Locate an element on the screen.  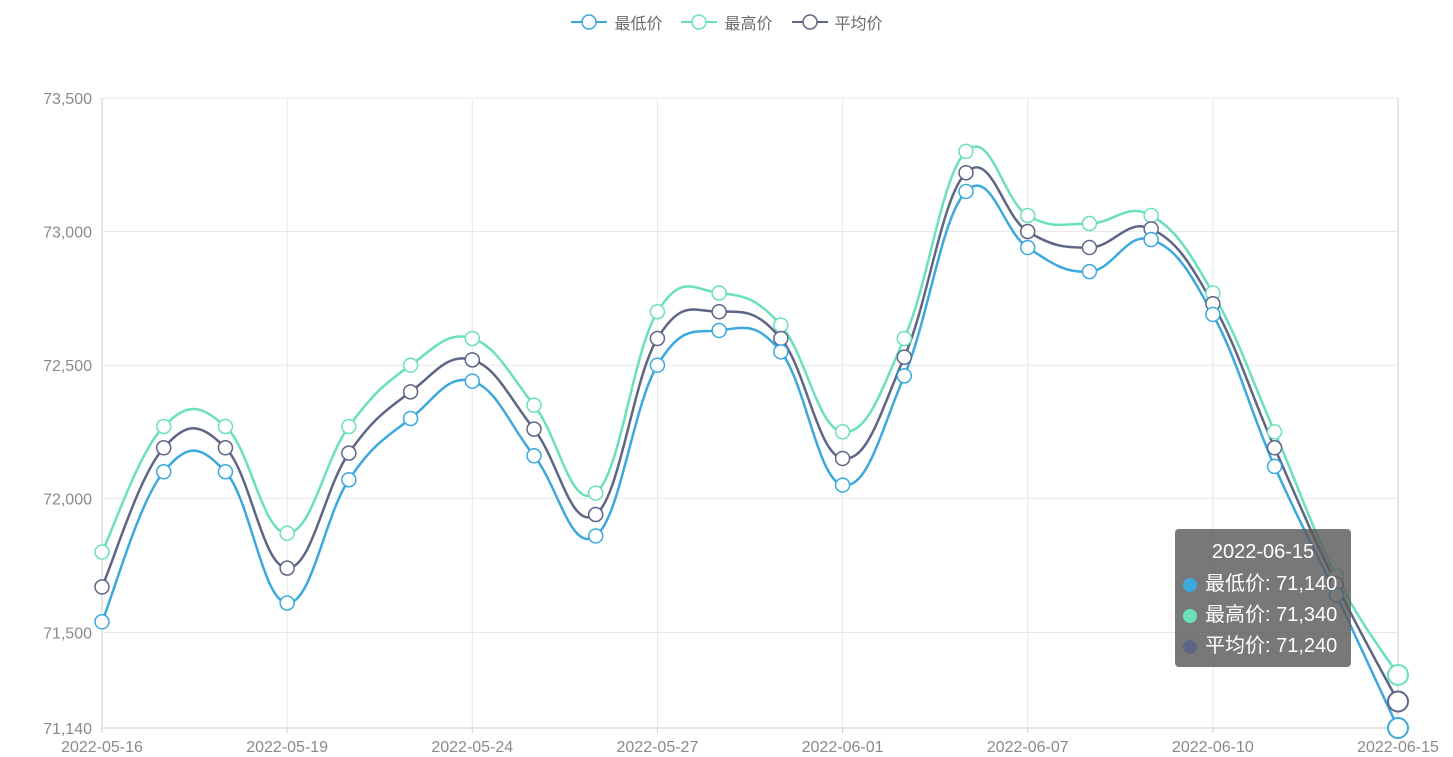
tooltip-min-dot-icon is located at coordinates (1190, 584).